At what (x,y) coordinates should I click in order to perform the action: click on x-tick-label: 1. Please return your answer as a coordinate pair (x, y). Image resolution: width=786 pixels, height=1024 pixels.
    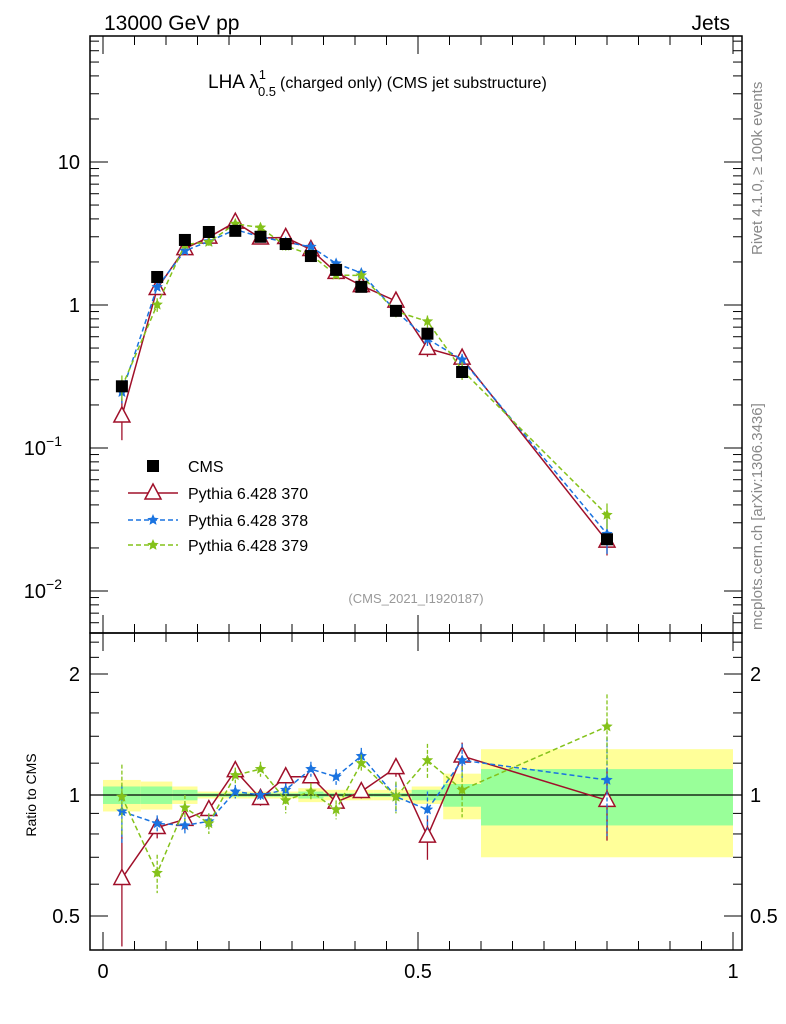
    Looking at the image, I should click on (732, 972).